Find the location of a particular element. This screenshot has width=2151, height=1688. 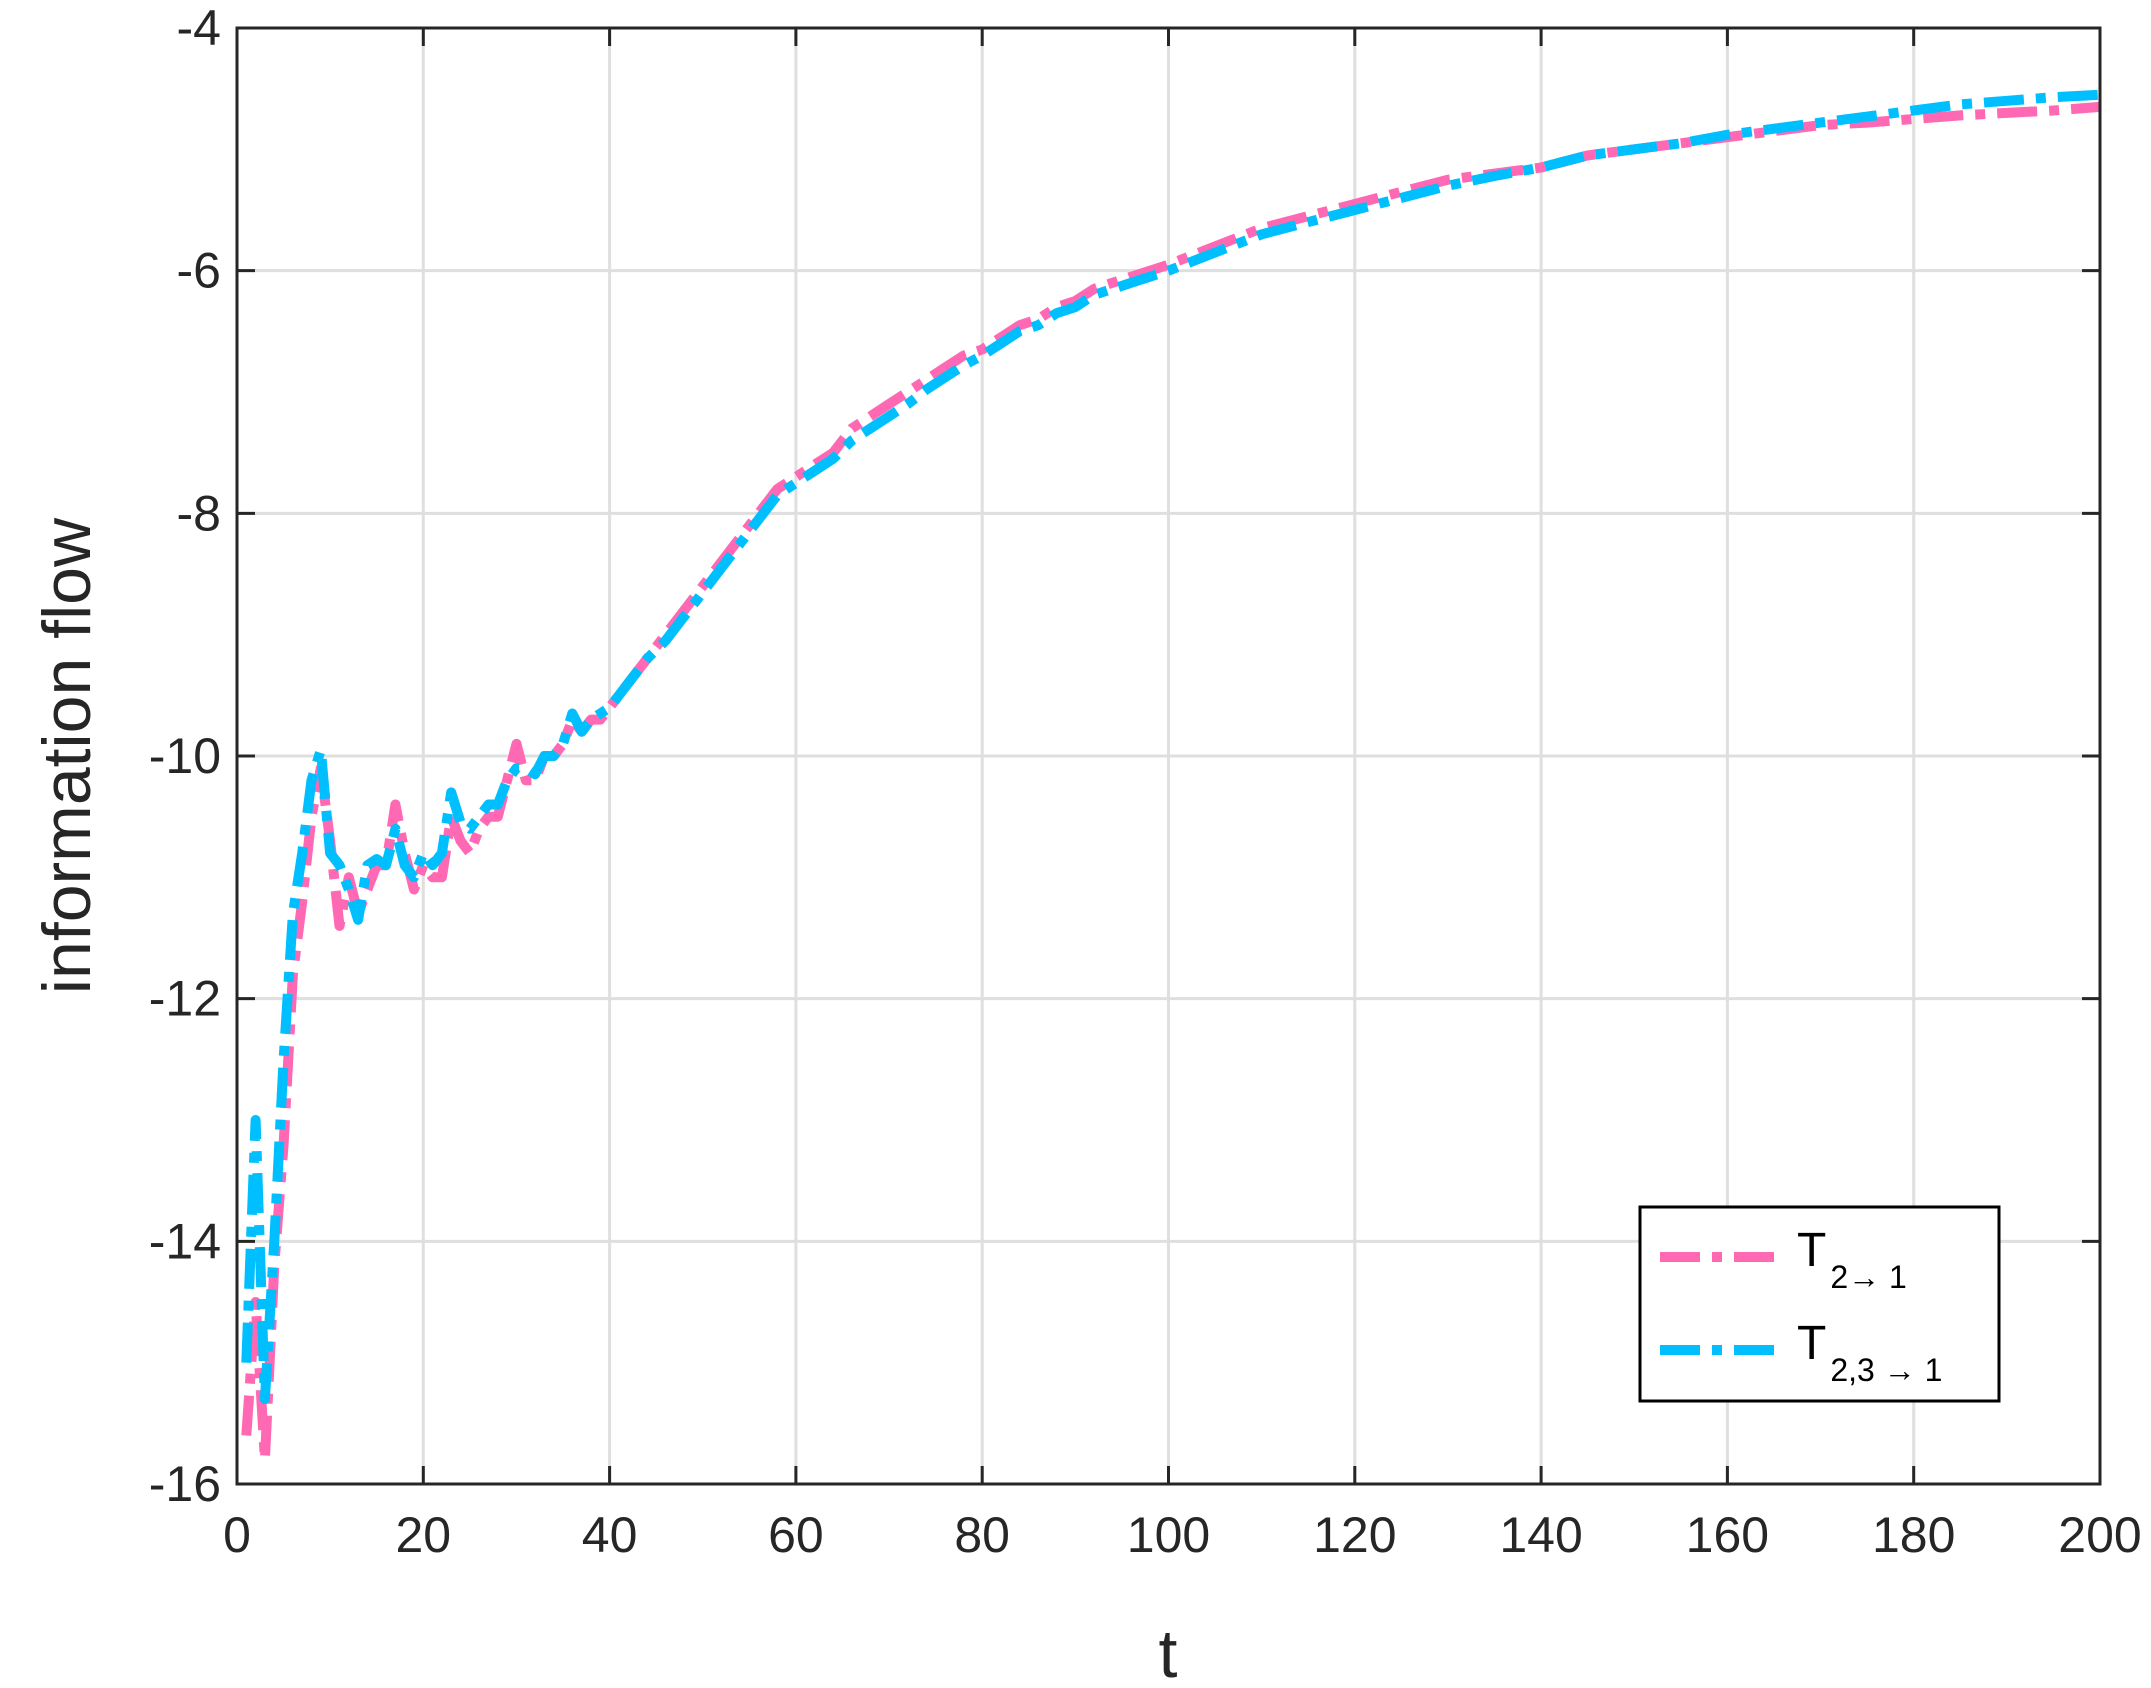

x-tick-label: 140 is located at coordinates (1540, 1535).